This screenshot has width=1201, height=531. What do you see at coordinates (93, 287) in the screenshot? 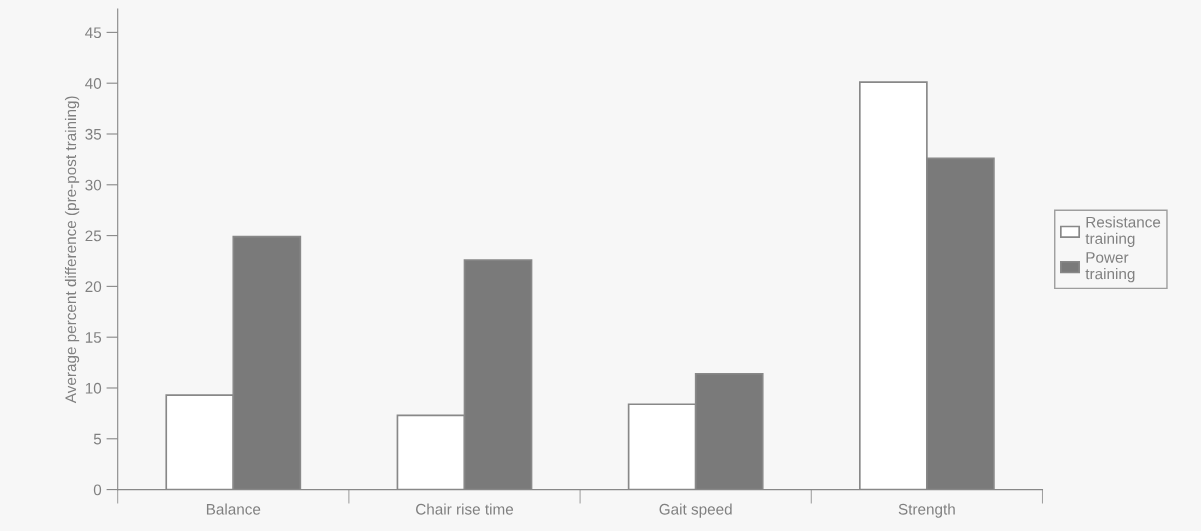
I see `y-tick-label: 20` at bounding box center [93, 287].